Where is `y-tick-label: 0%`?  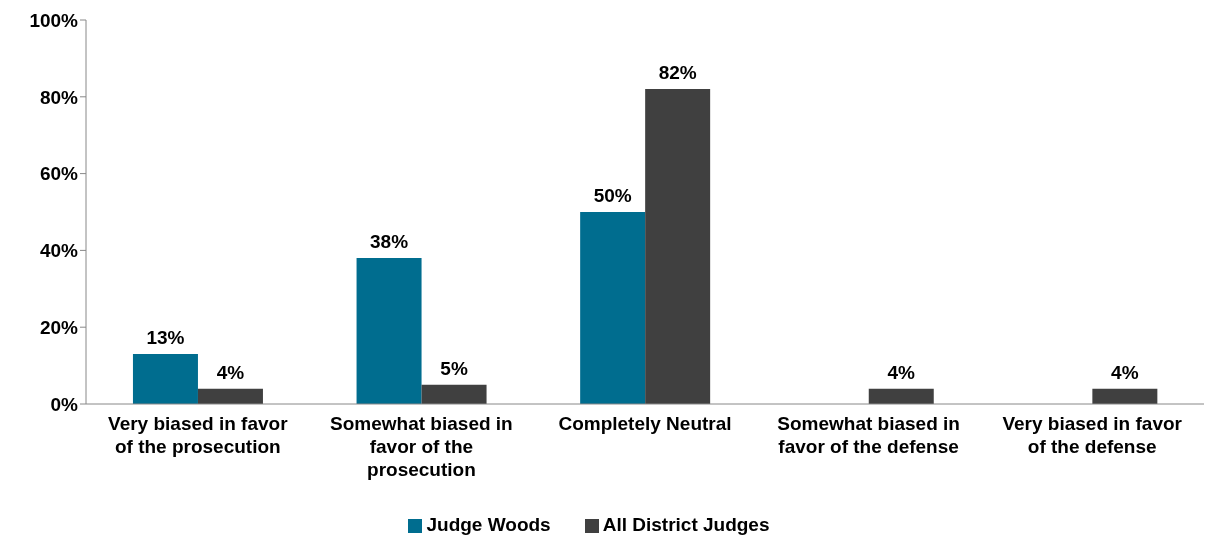 y-tick-label: 0% is located at coordinates (64, 404).